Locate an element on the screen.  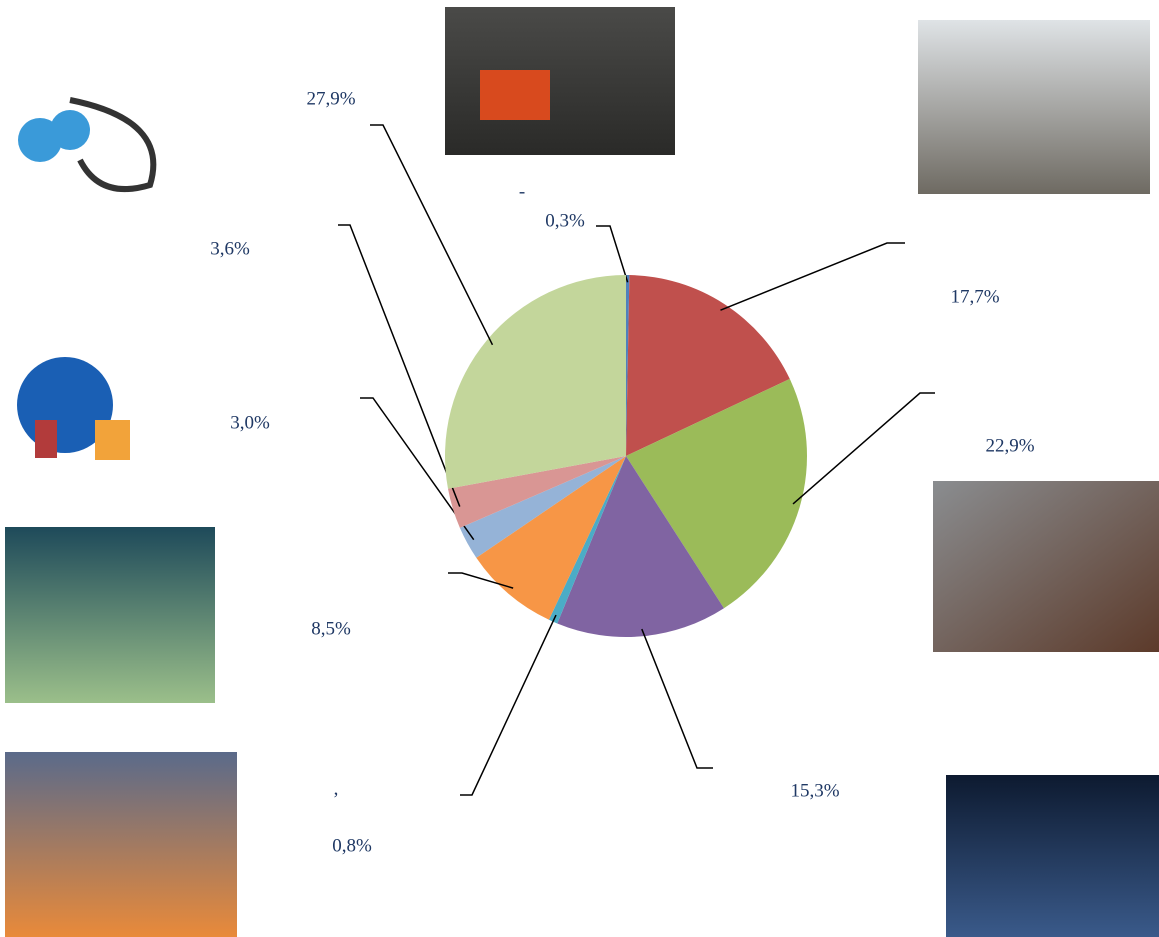
communication-icon is located at coordinates (73, 408).